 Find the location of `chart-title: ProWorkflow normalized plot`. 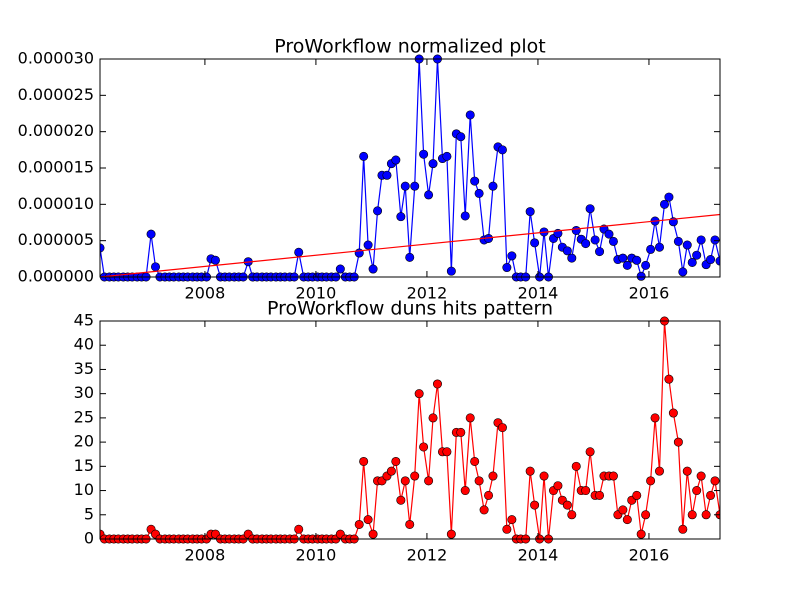

chart-title: ProWorkflow normalized plot is located at coordinates (409, 47).